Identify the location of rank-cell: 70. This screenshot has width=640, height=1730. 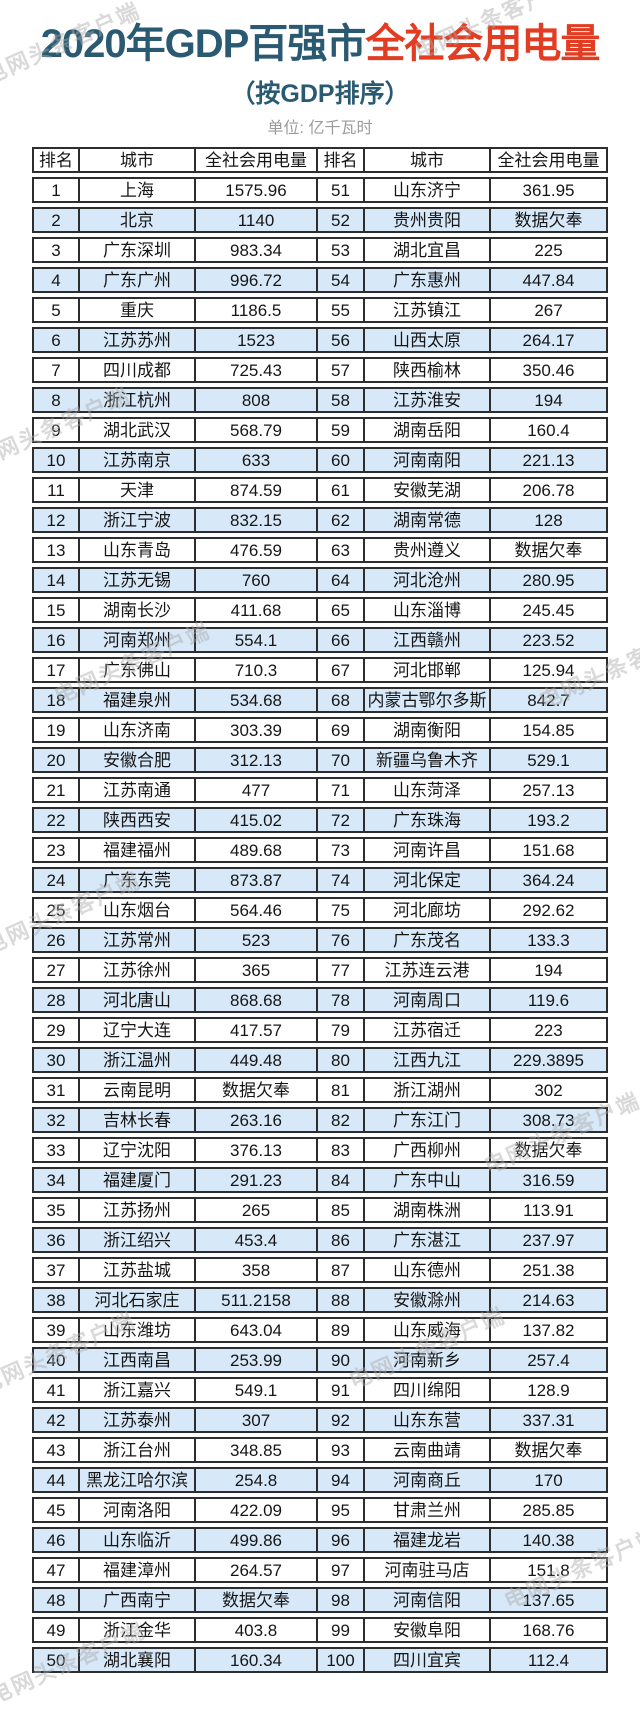
(339, 760).